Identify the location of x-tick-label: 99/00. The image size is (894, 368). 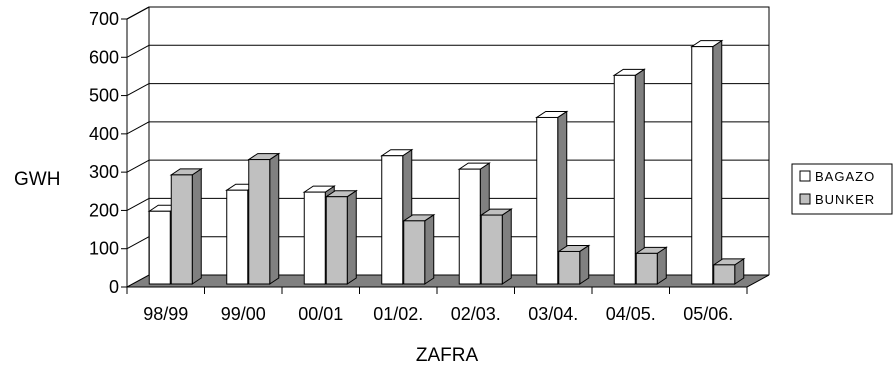
(243, 314).